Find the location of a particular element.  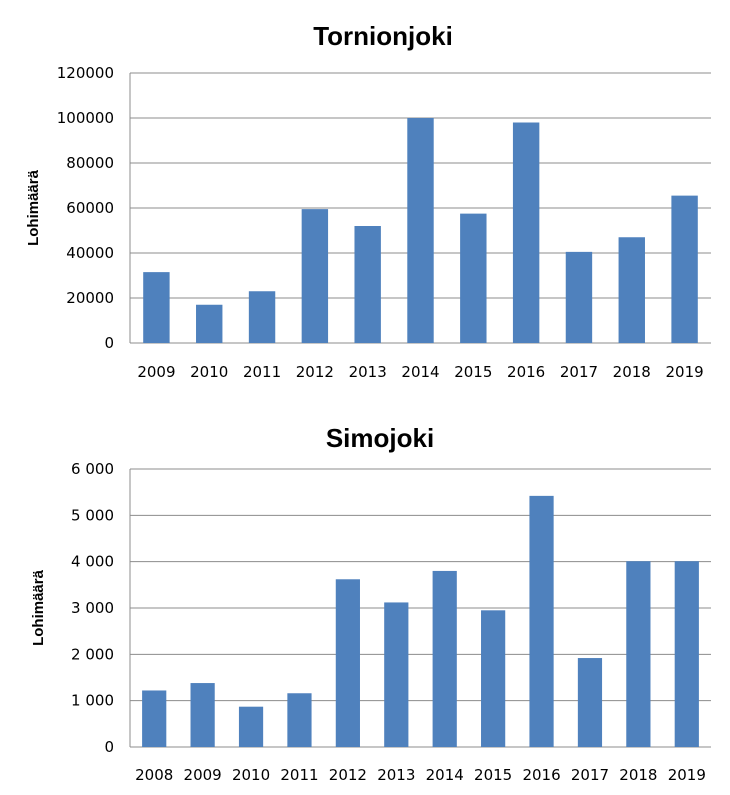

chart-title: Simojoki is located at coordinates (380, 438).